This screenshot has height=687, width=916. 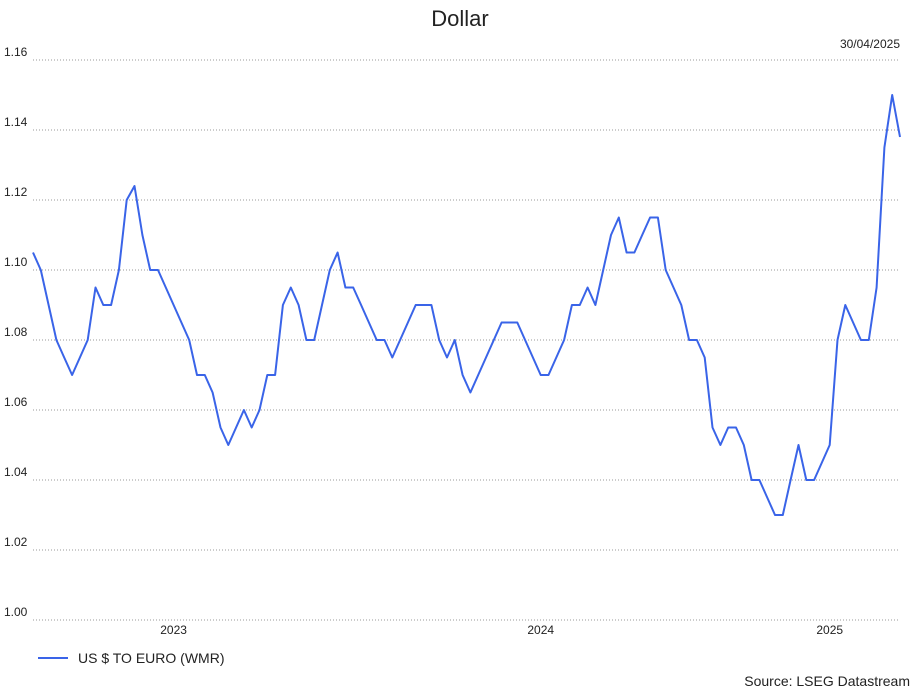 I want to click on x-tick-label: 2023, so click(x=173, y=630).